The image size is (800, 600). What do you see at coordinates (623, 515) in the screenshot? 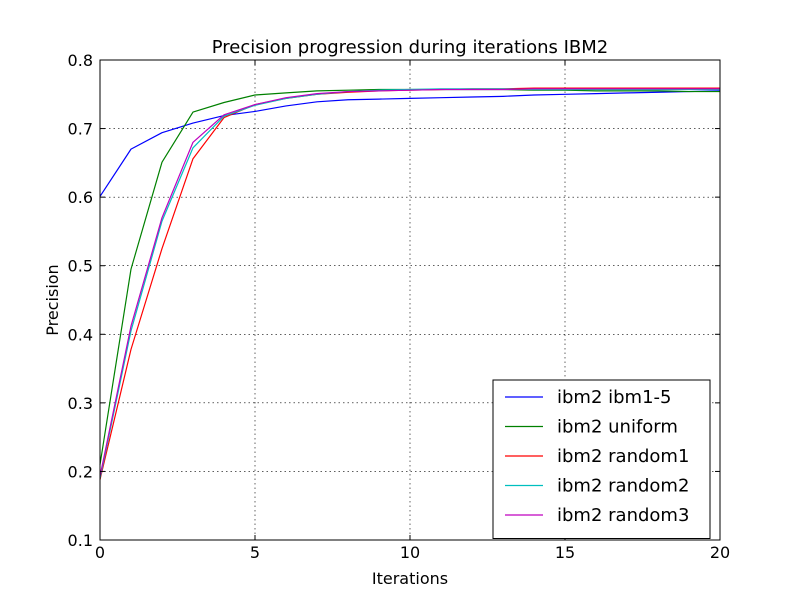
I see `legend-label: ibm2 random3` at bounding box center [623, 515].